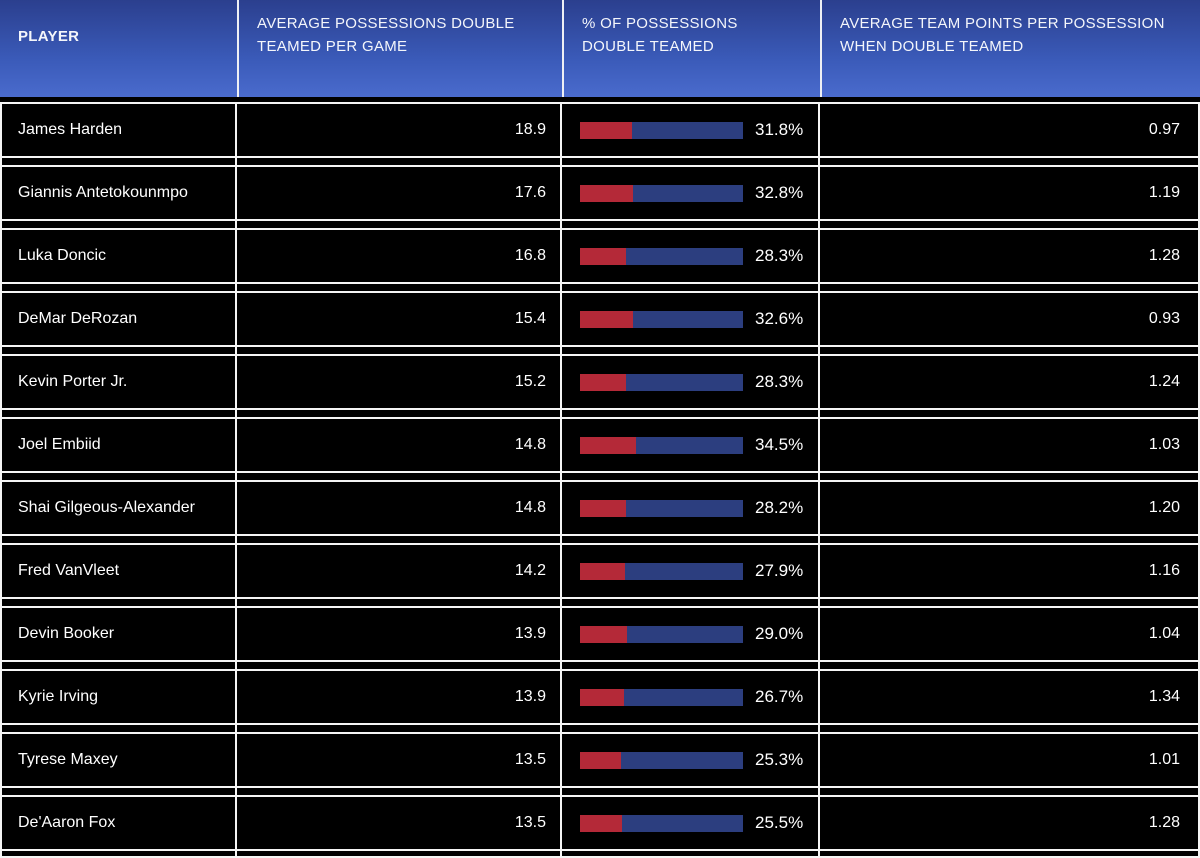 Image resolution: width=1200 pixels, height=858 pixels. I want to click on player-name: De'Aaron Fox, so click(67, 822).